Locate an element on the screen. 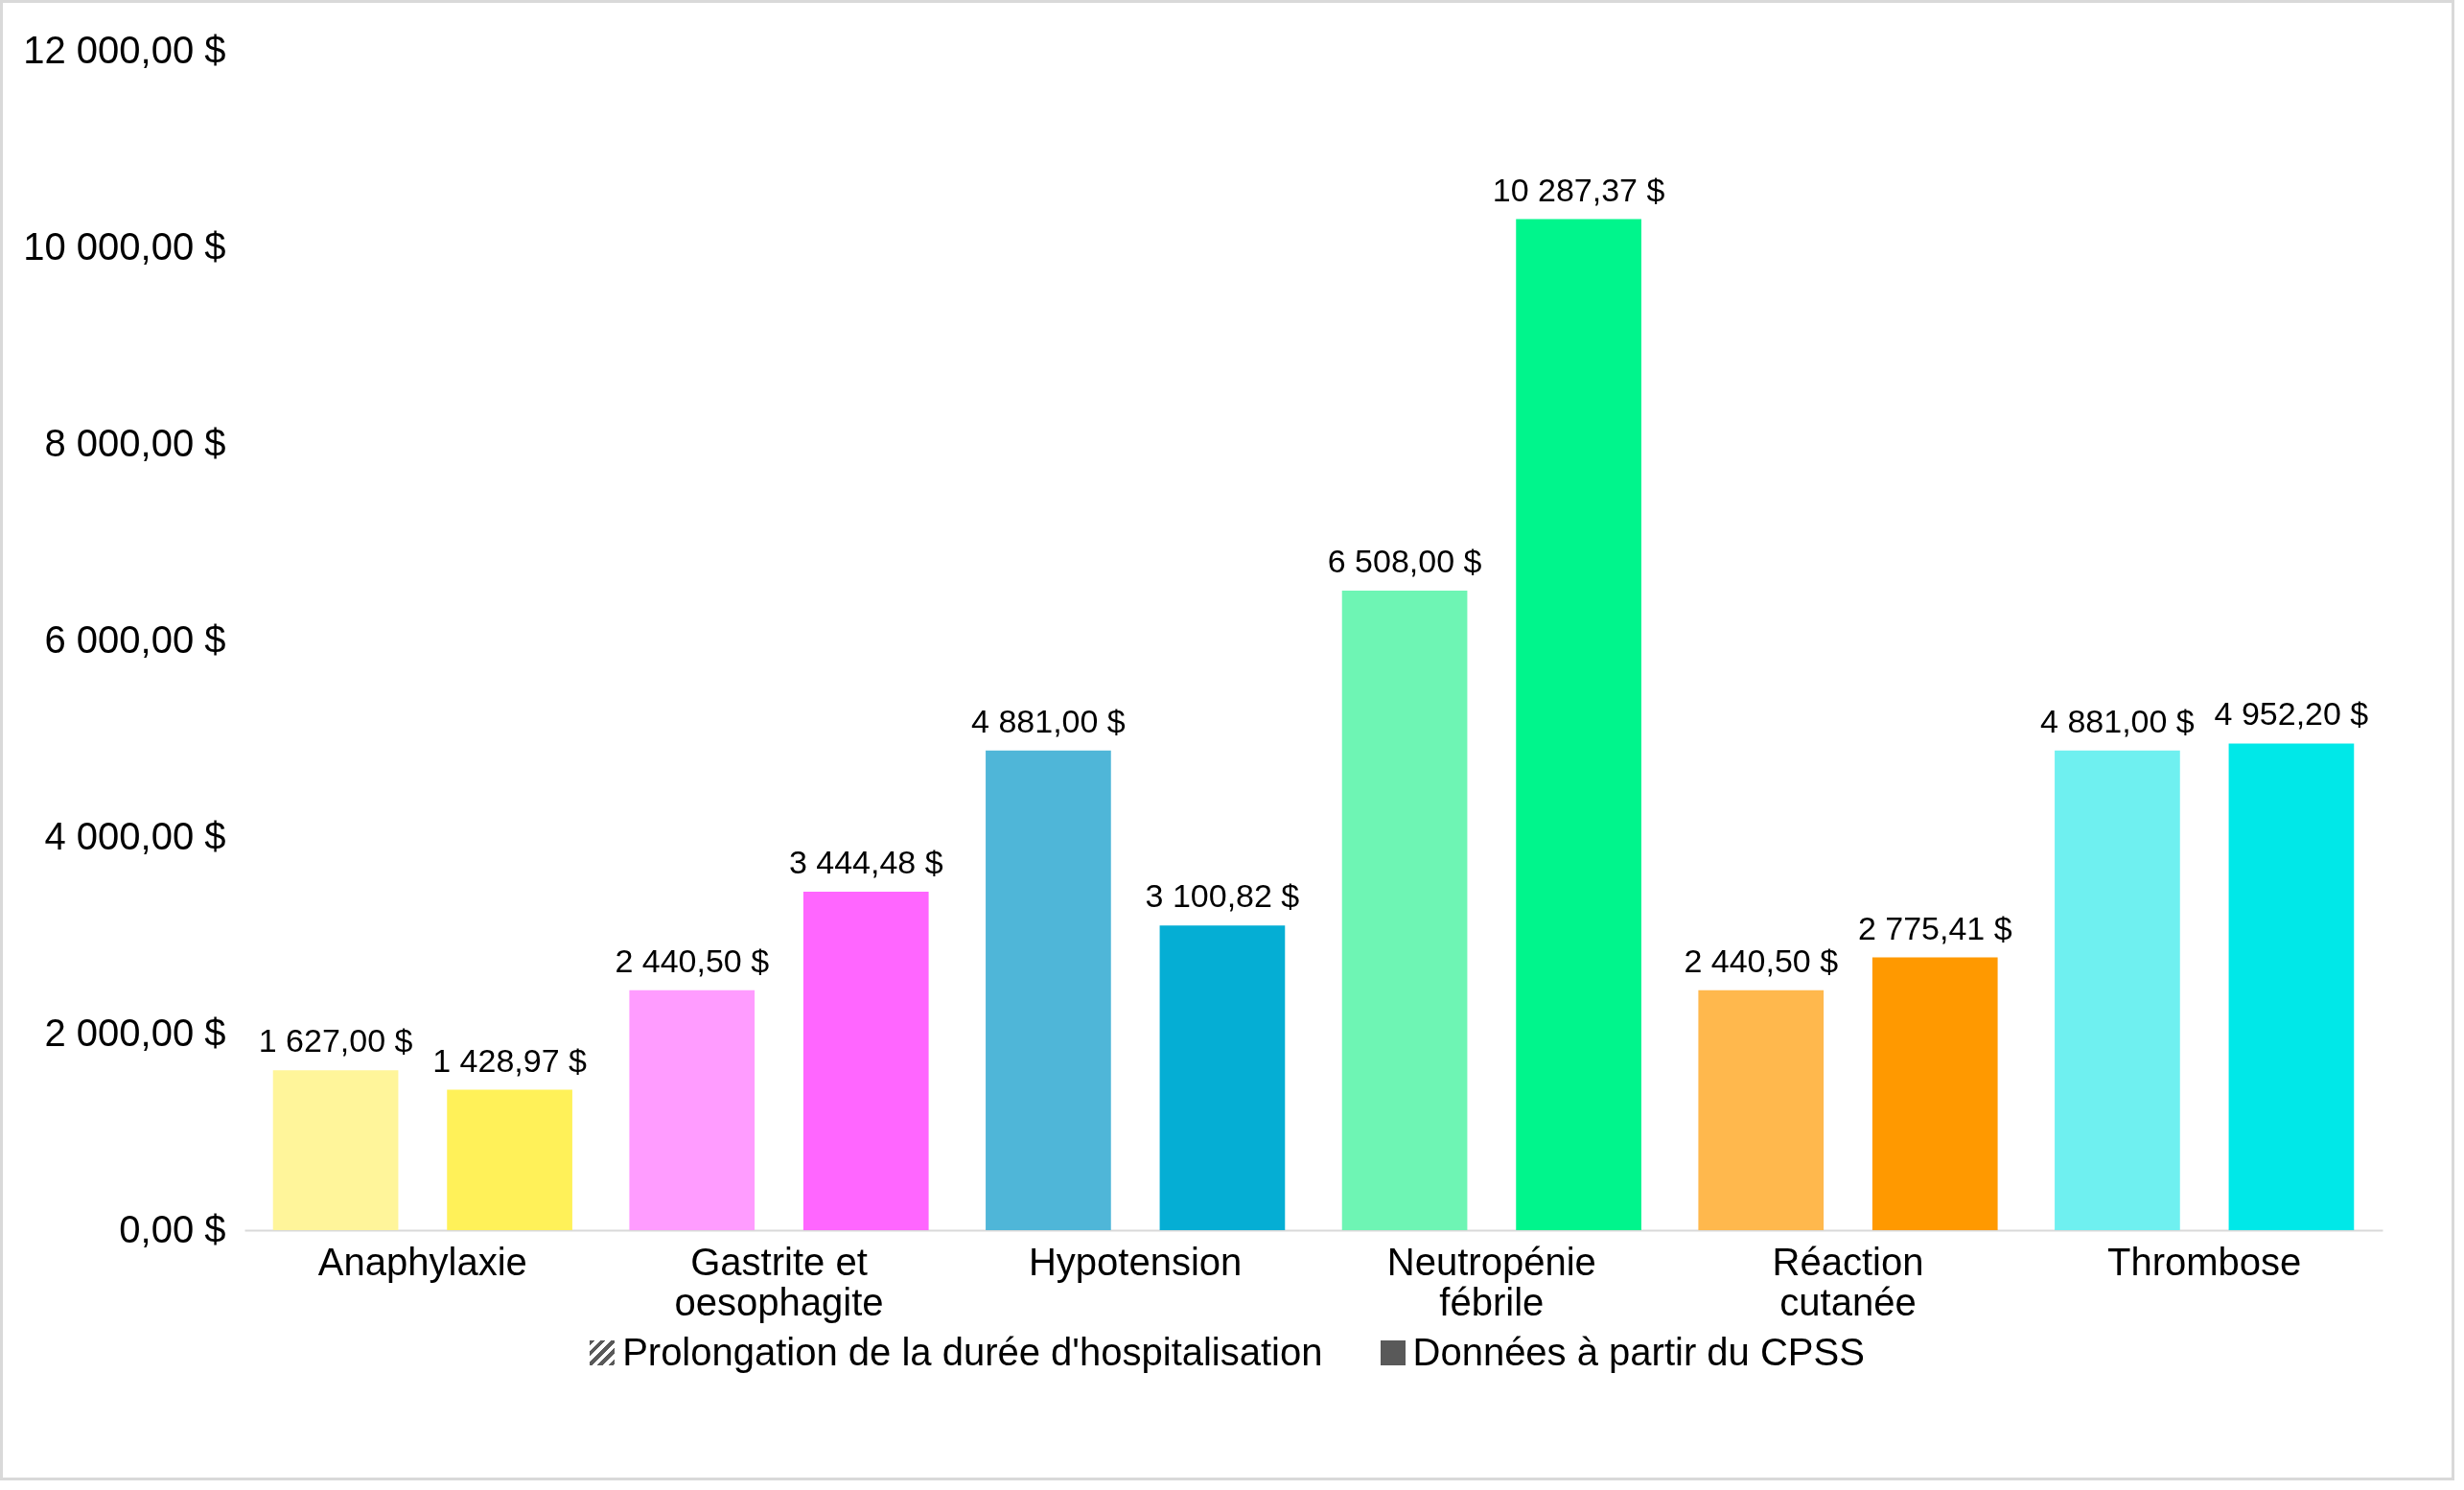 This screenshot has width=2464, height=1490. data-label: 10 287,37 $ is located at coordinates (1578, 189).